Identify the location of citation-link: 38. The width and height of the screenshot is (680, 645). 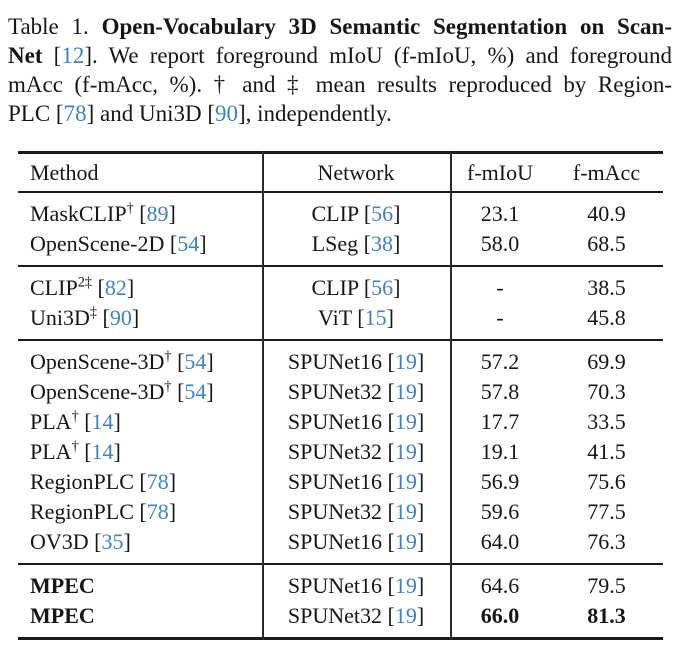
(381, 243).